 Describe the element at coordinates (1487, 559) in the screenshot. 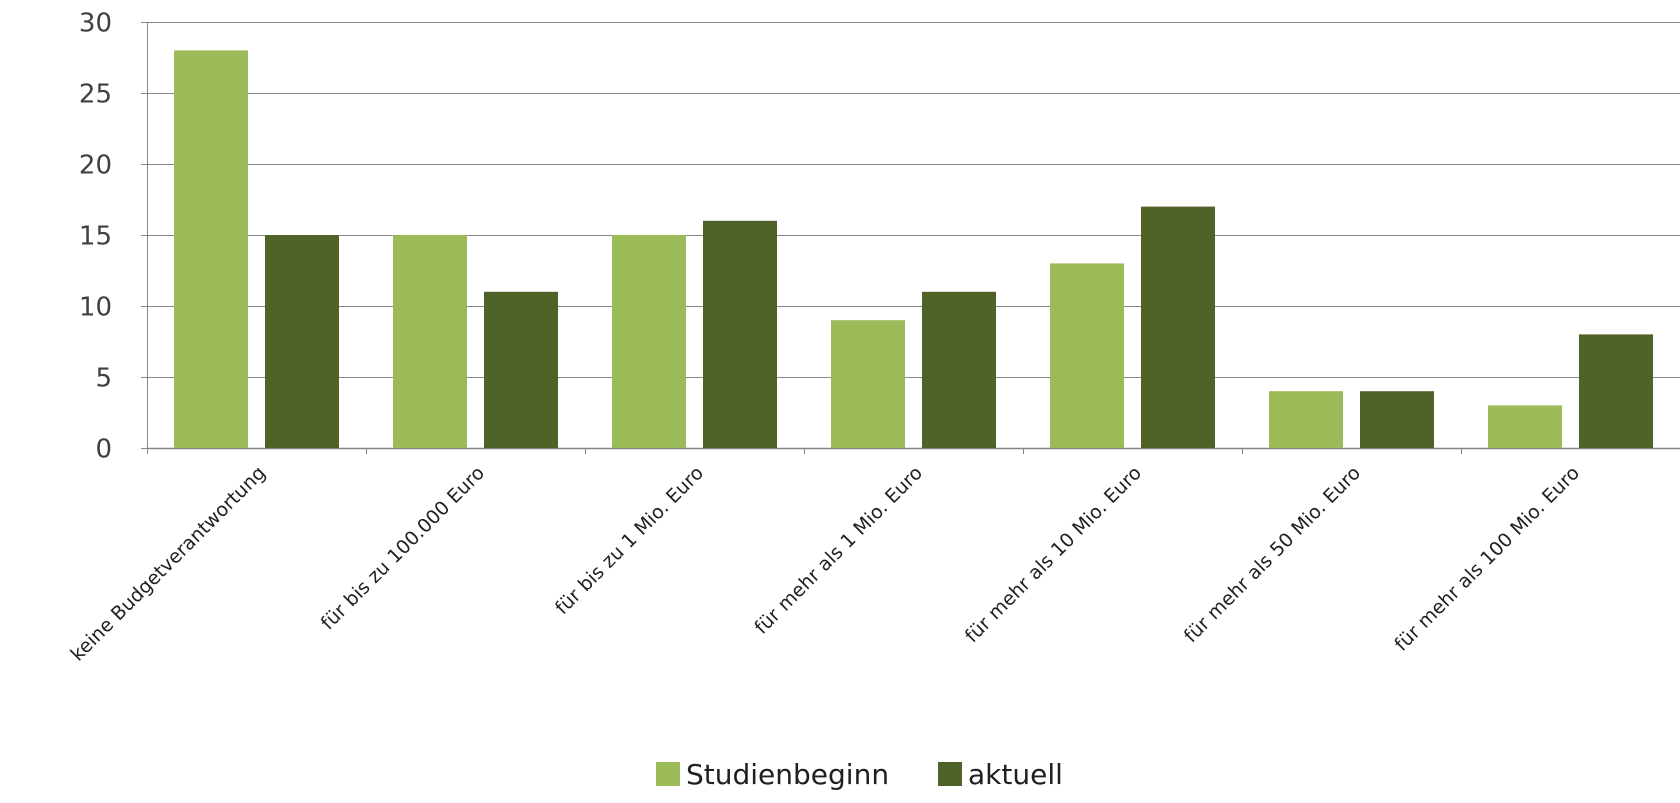

I see `x-category-label: für mehr als 100 Mio. Euro` at that location.